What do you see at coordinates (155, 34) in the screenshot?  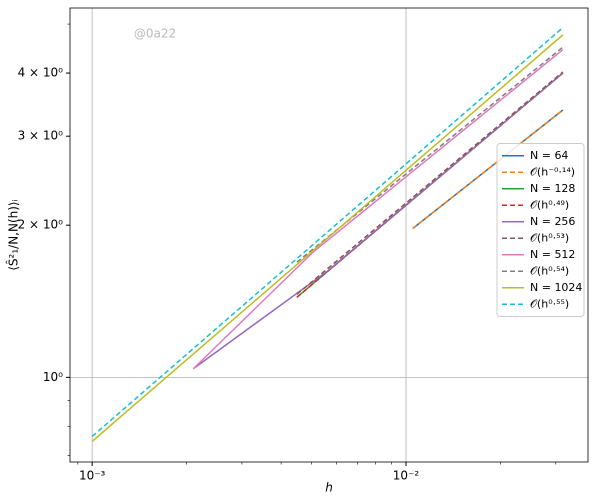 I see `watermark: @0a22` at bounding box center [155, 34].